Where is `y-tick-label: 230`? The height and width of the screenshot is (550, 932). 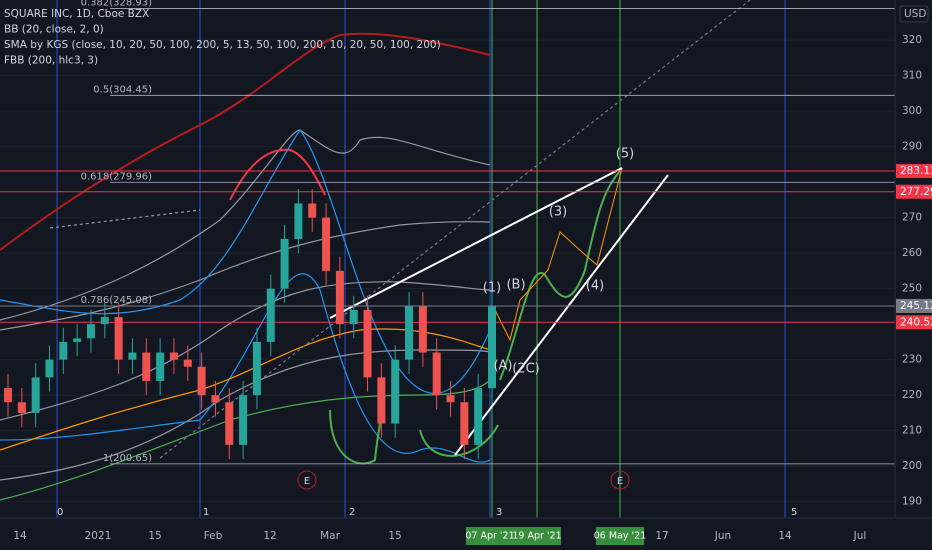
y-tick-label: 230 is located at coordinates (912, 360).